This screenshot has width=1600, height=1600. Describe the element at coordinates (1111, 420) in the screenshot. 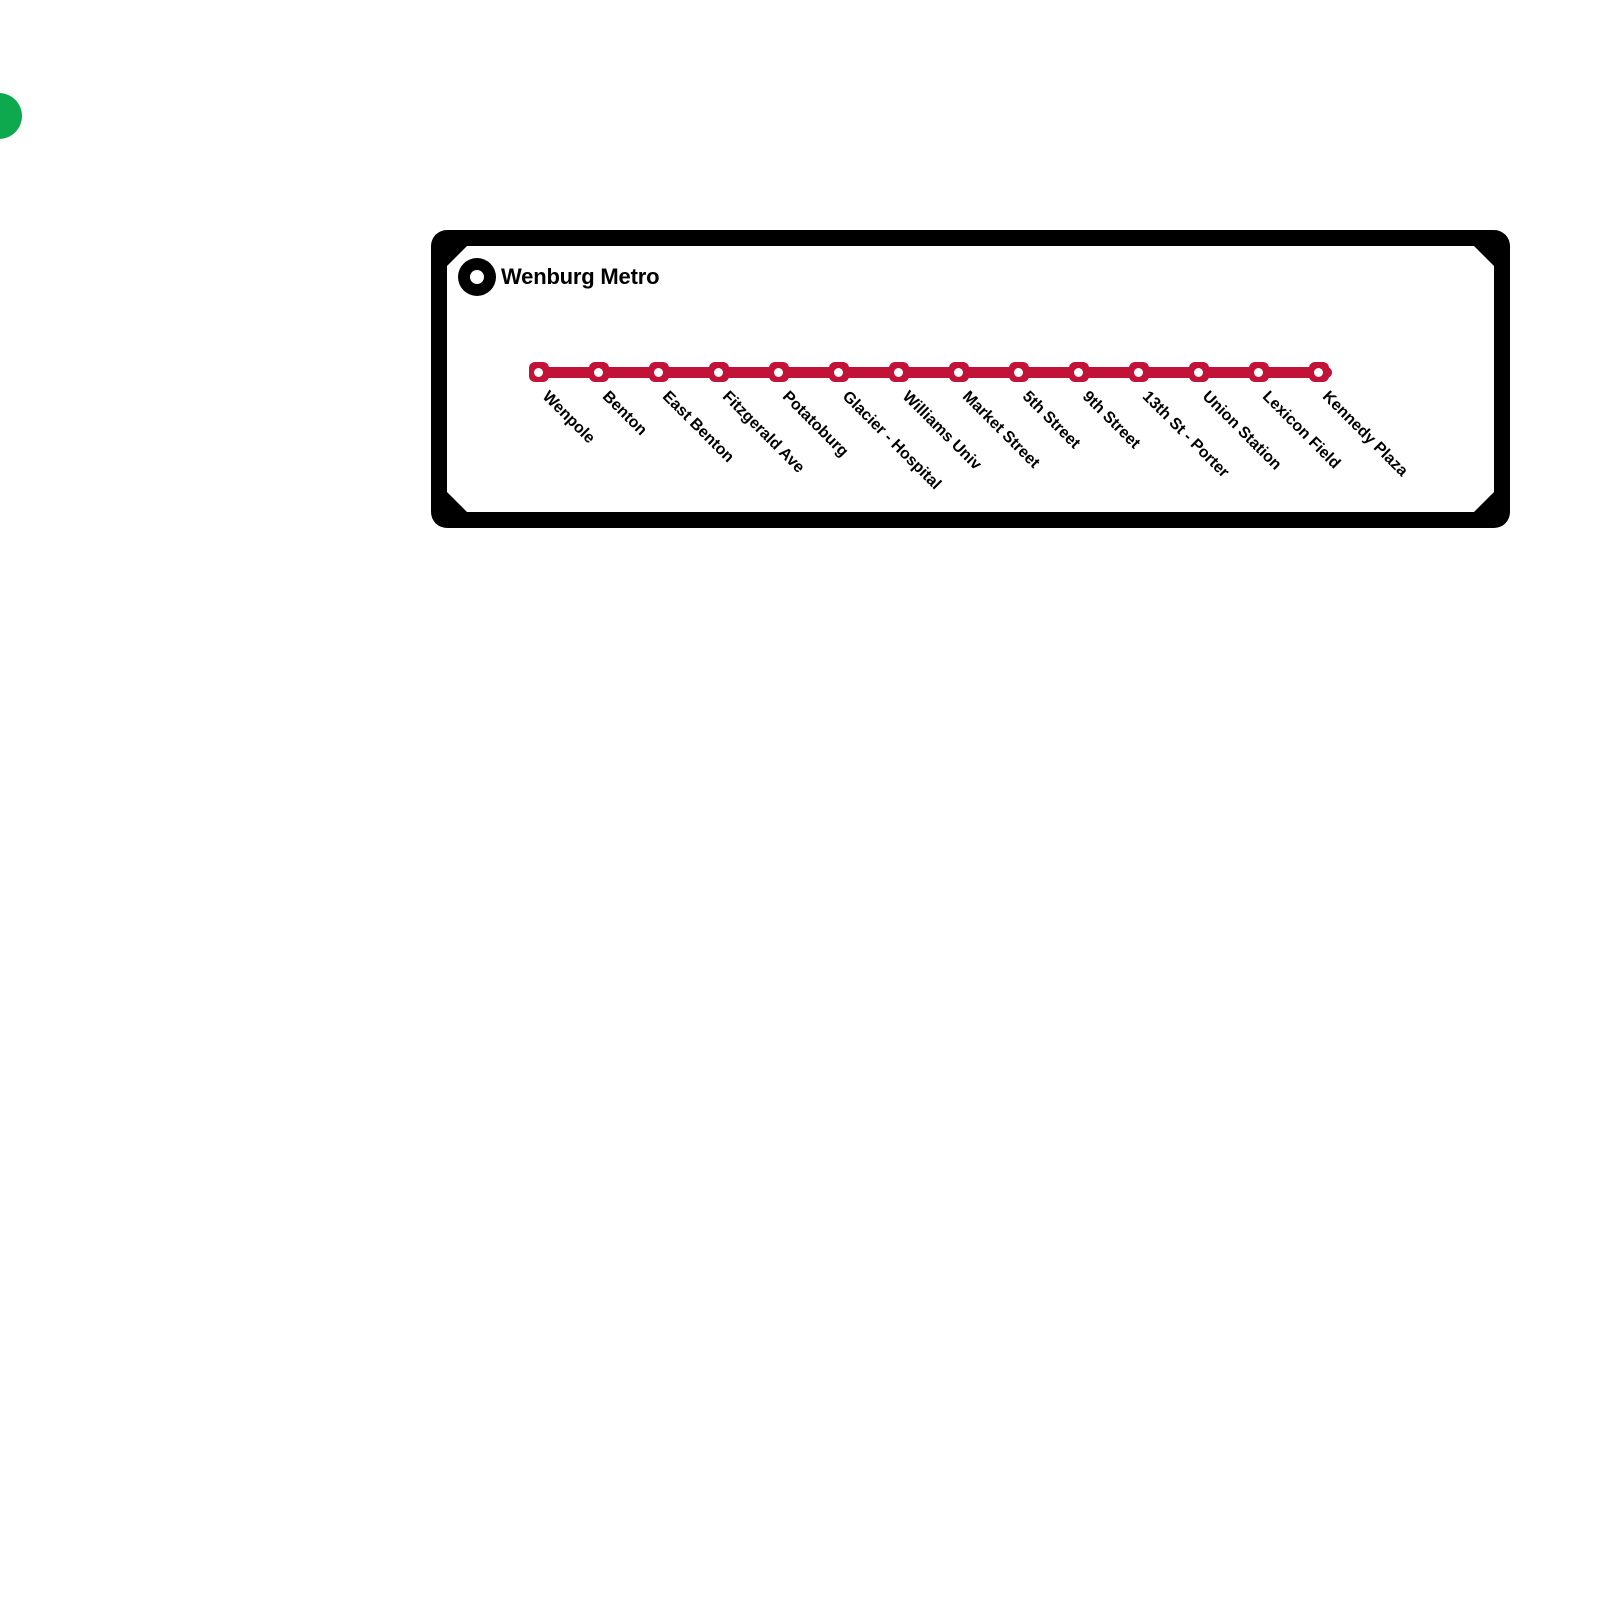

I see `station-label: 9th Street` at that location.